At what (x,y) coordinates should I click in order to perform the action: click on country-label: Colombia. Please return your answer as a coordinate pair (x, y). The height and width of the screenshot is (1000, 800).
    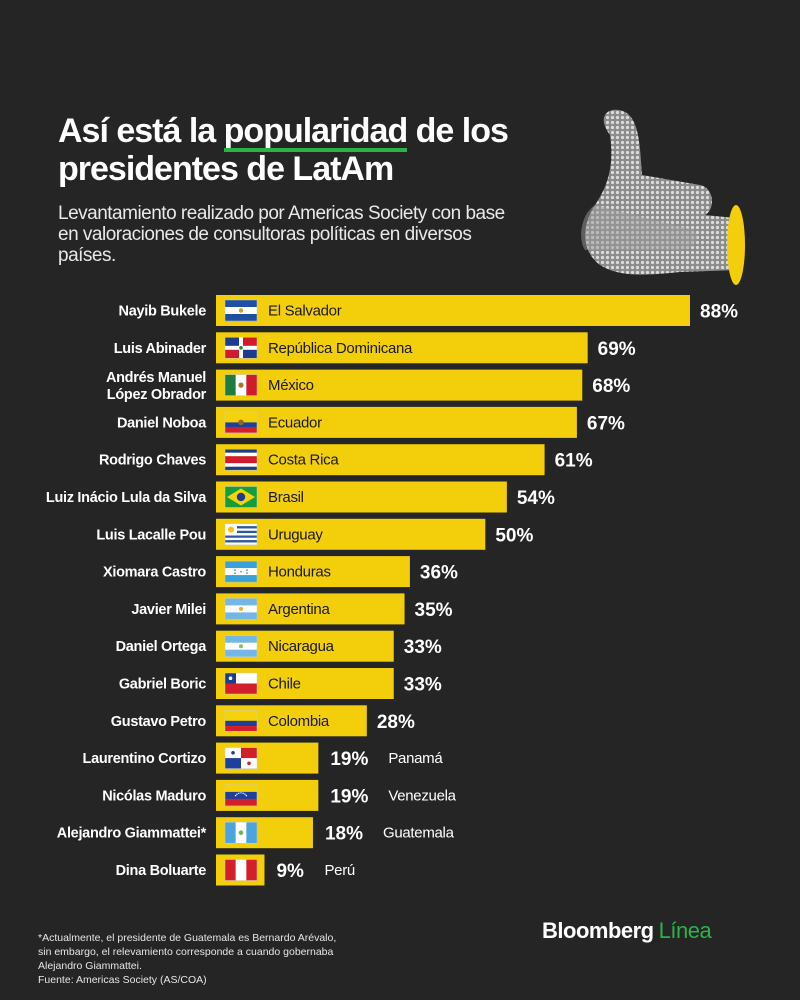
    Looking at the image, I should click on (299, 721).